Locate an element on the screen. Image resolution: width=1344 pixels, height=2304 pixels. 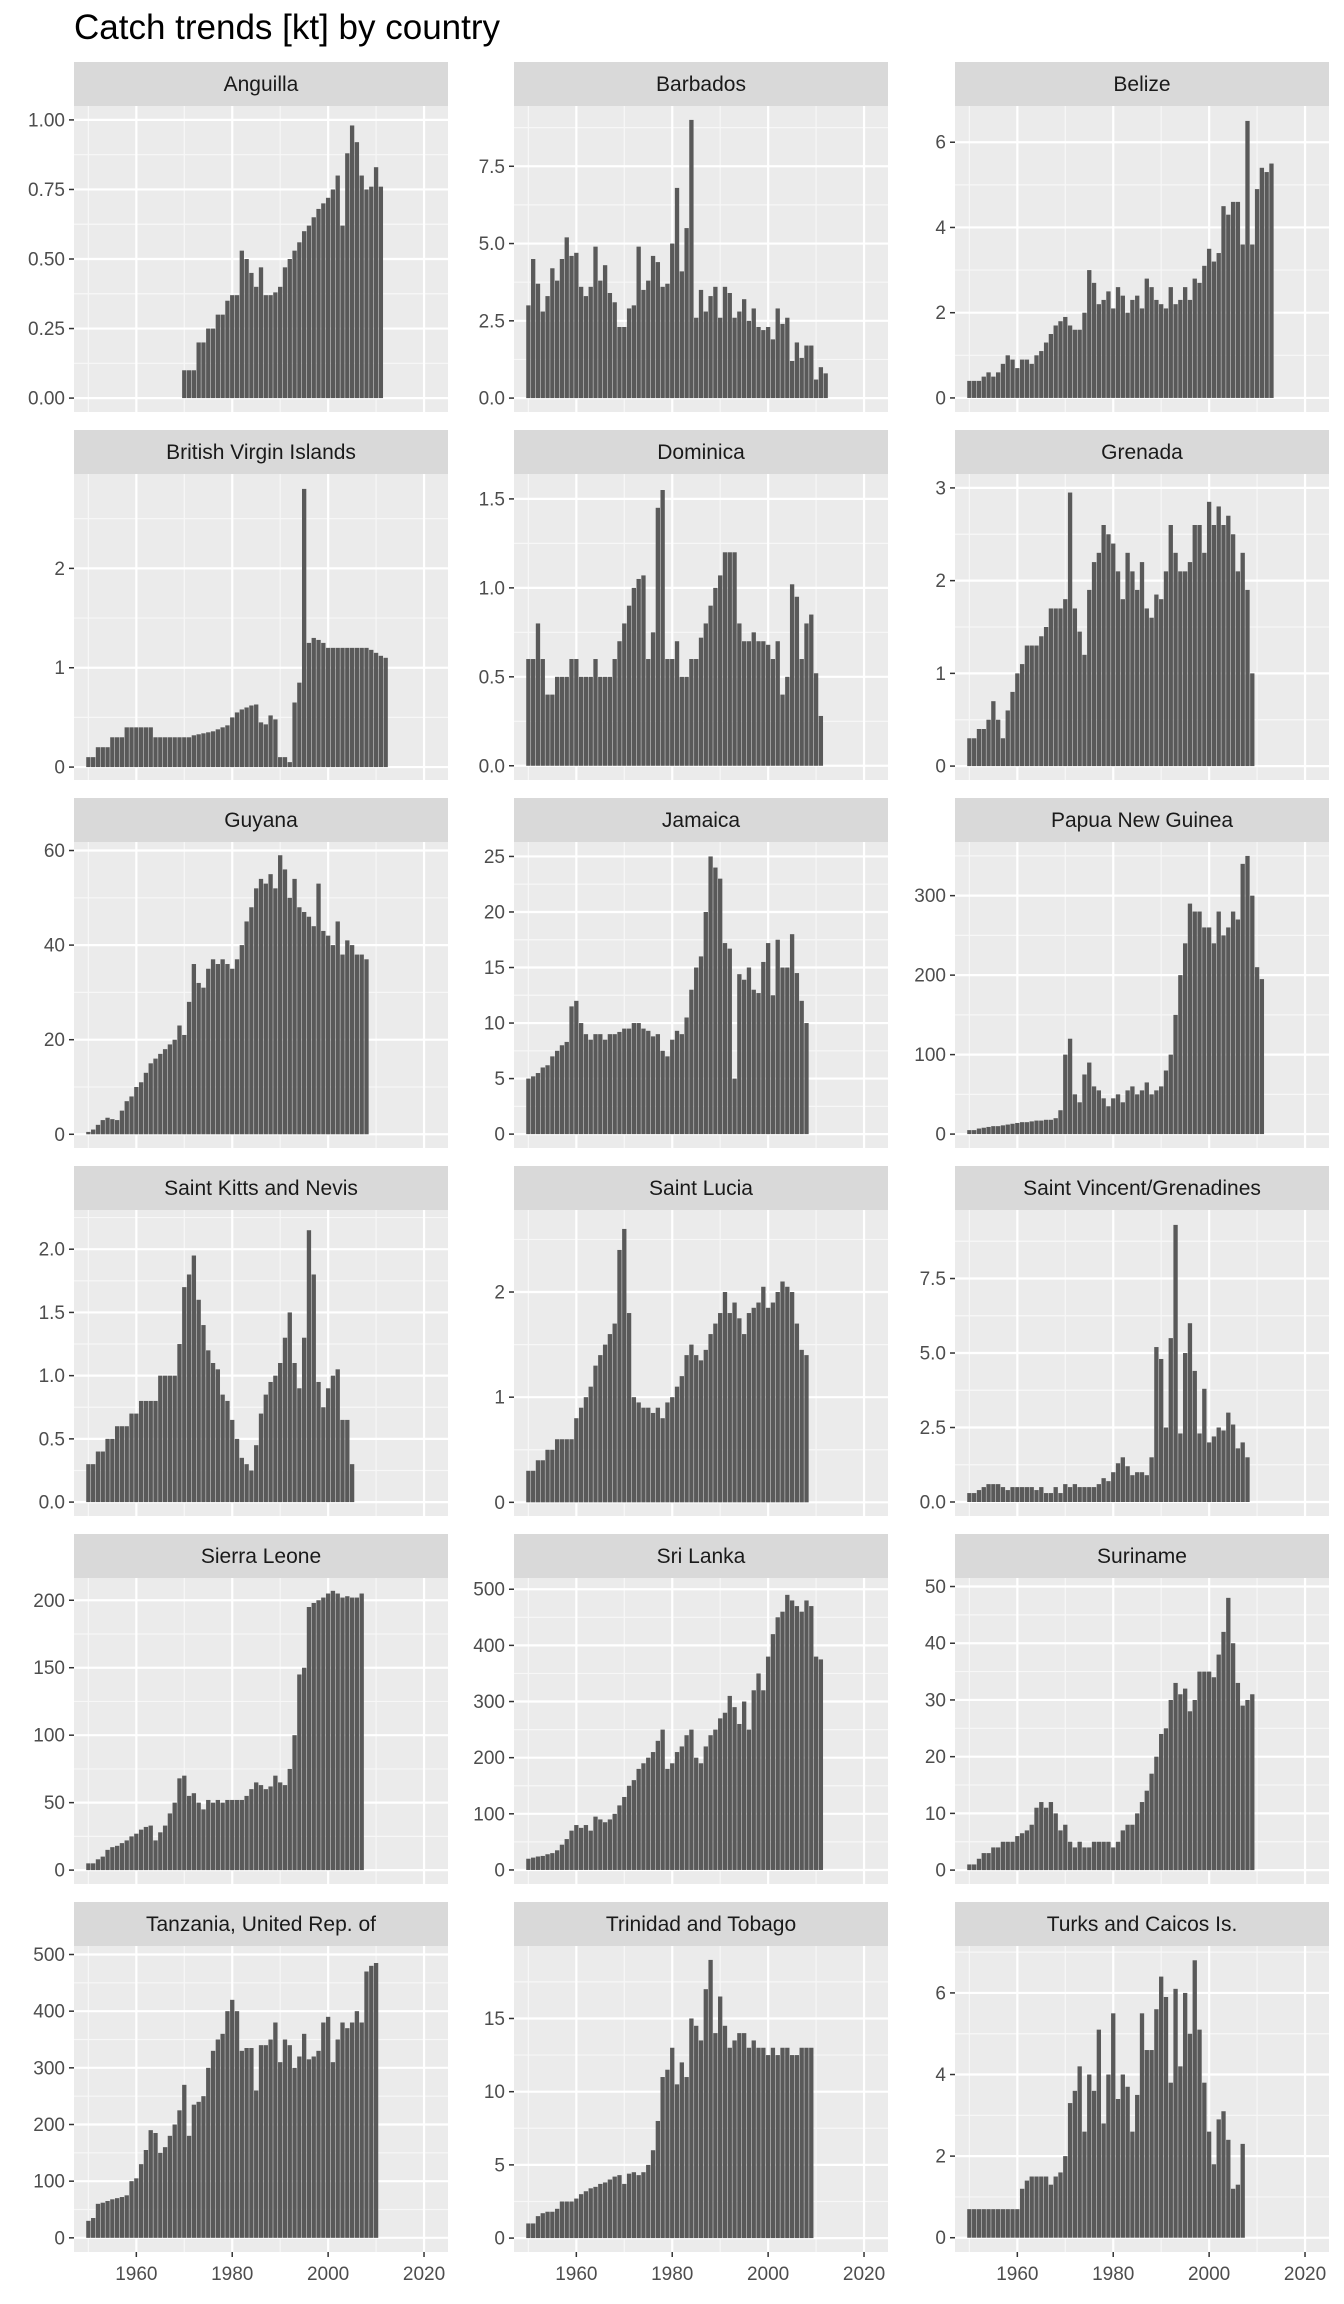
y-tick-label: 10 is located at coordinates (494, 2092).